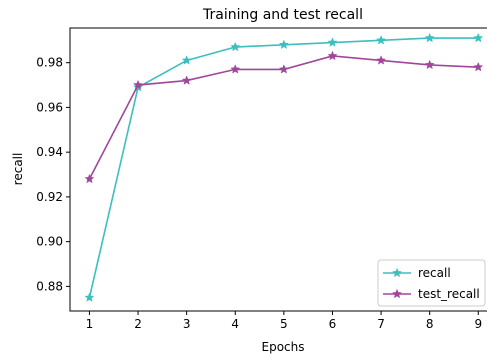  I want to click on y-tick-label: 0.96, so click(49, 107).